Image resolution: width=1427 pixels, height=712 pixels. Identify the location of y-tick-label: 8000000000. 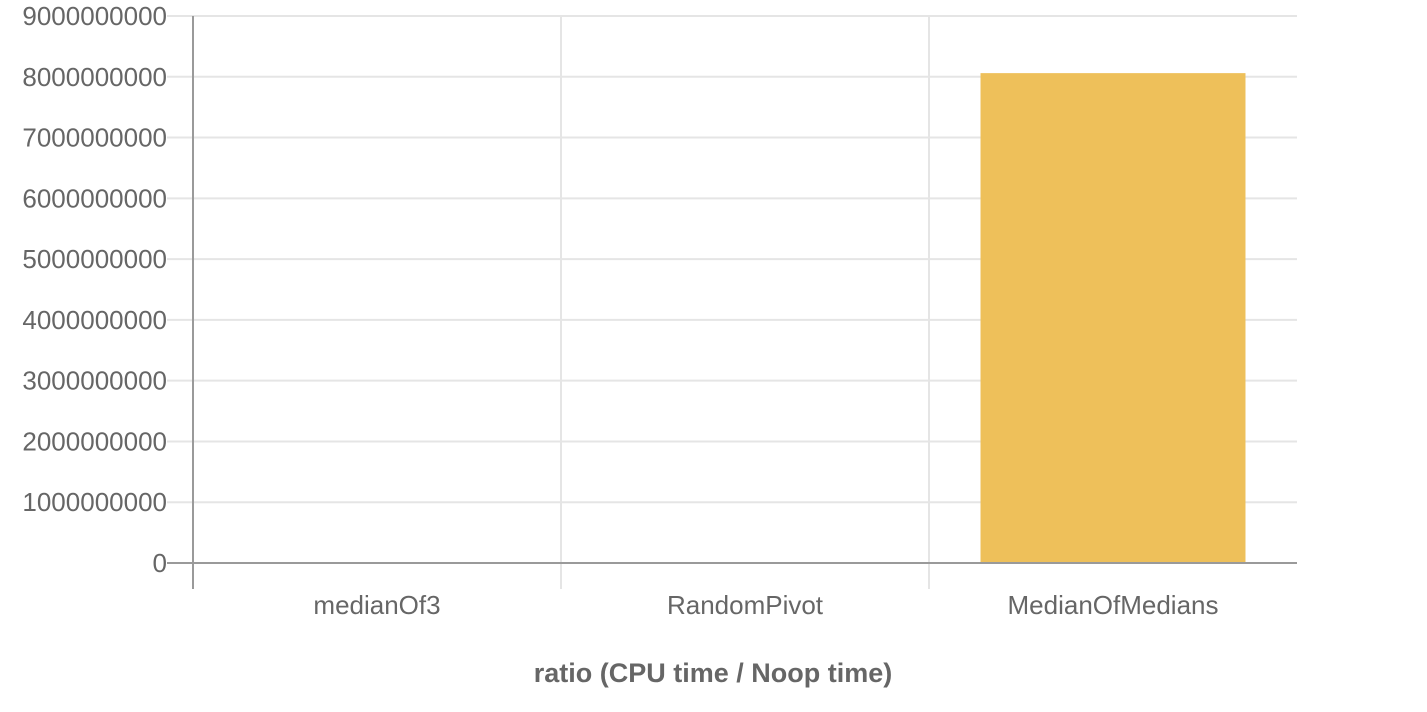
(94, 77).